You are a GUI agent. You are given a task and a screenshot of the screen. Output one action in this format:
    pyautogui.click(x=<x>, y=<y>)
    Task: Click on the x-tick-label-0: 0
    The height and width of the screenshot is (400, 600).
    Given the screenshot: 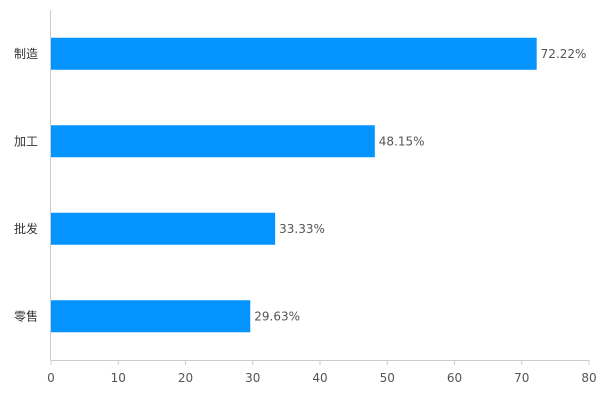 What is the action you would take?
    pyautogui.click(x=51, y=378)
    